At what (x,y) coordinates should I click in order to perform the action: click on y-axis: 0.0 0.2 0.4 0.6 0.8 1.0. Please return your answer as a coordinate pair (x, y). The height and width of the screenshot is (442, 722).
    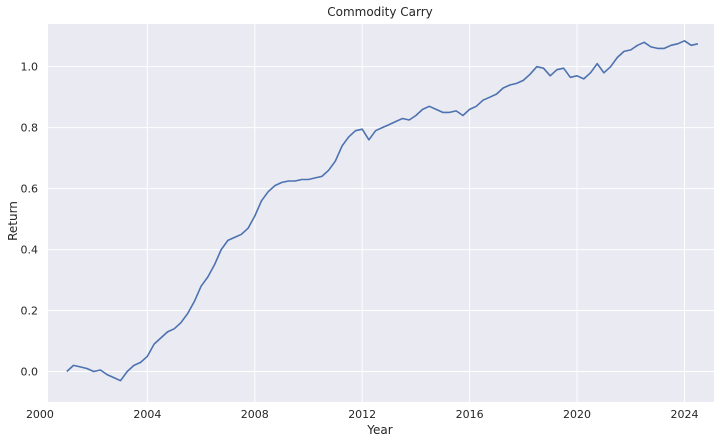
    Looking at the image, I should click on (30, 220).